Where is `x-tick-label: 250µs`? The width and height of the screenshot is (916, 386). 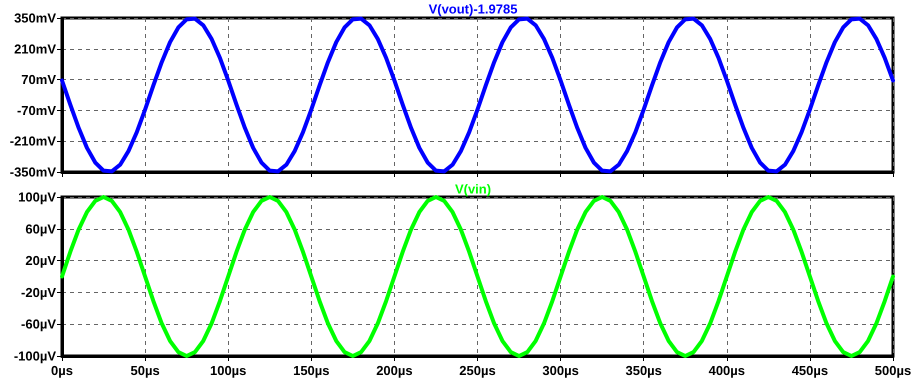 x-tick-label: 250µs is located at coordinates (477, 370).